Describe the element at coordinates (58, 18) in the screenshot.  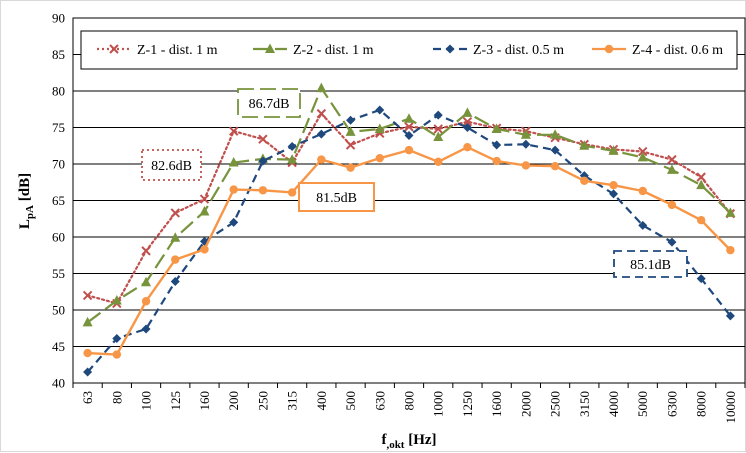
I see `y-tick-label: 90` at that location.